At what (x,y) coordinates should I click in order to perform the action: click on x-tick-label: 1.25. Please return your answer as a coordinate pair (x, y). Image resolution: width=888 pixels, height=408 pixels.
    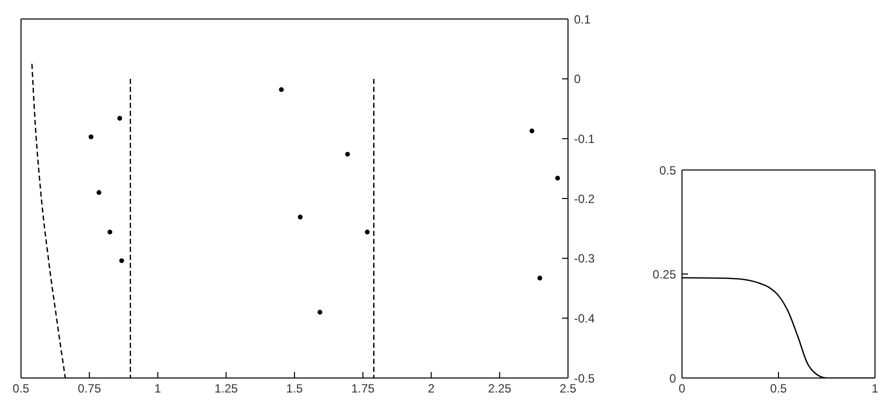
    Looking at the image, I should click on (226, 389).